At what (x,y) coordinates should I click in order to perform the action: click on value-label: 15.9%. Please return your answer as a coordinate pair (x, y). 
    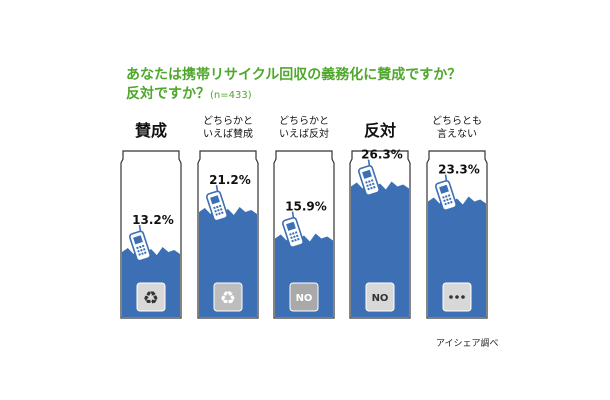
    Looking at the image, I should click on (306, 207).